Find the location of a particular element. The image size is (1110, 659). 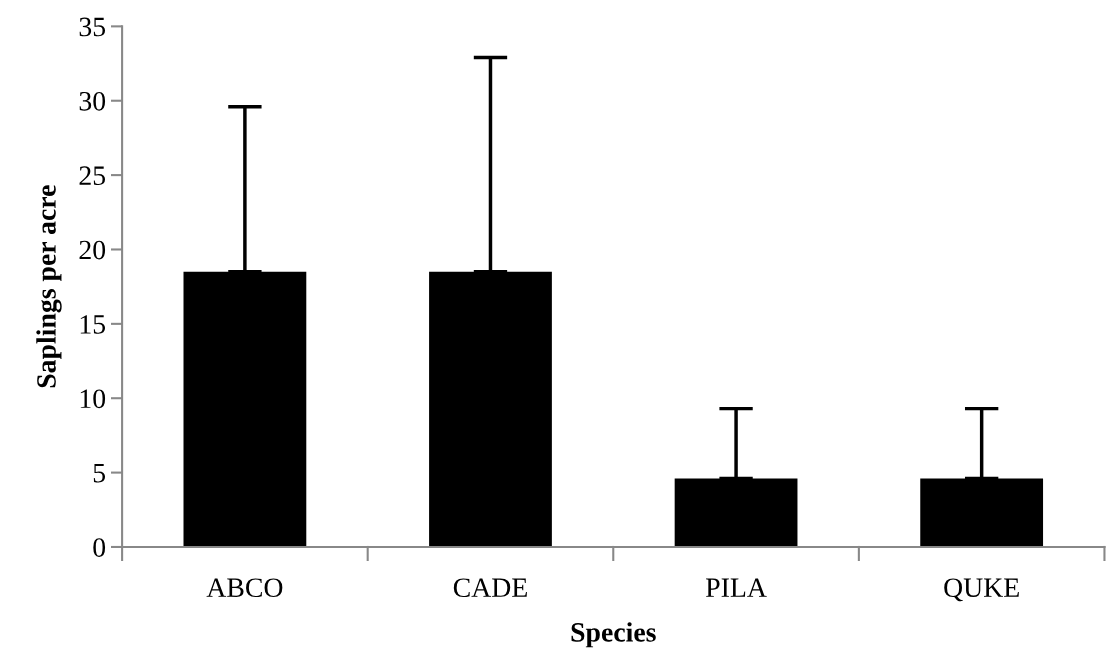

y-tick-label: 0 is located at coordinates (99, 547).